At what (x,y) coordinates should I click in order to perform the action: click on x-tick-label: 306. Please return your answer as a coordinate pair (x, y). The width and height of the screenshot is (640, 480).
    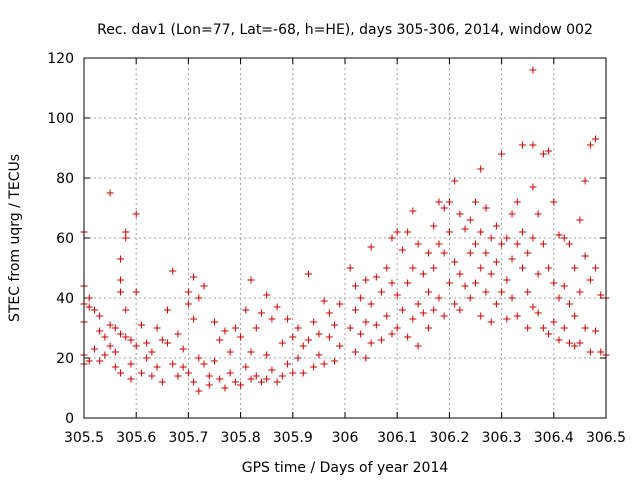
    Looking at the image, I should click on (345, 438).